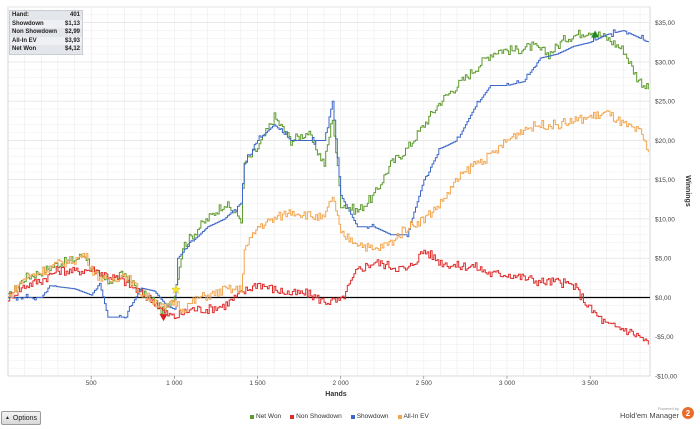 The image size is (700, 429). I want to click on stats-row: Showdown $1,13, so click(46, 24).